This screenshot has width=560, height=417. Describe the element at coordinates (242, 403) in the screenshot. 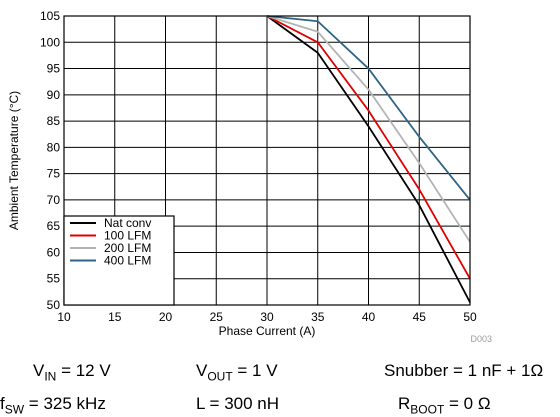

I see `condition-inductance-value: = 300 nH` at that location.